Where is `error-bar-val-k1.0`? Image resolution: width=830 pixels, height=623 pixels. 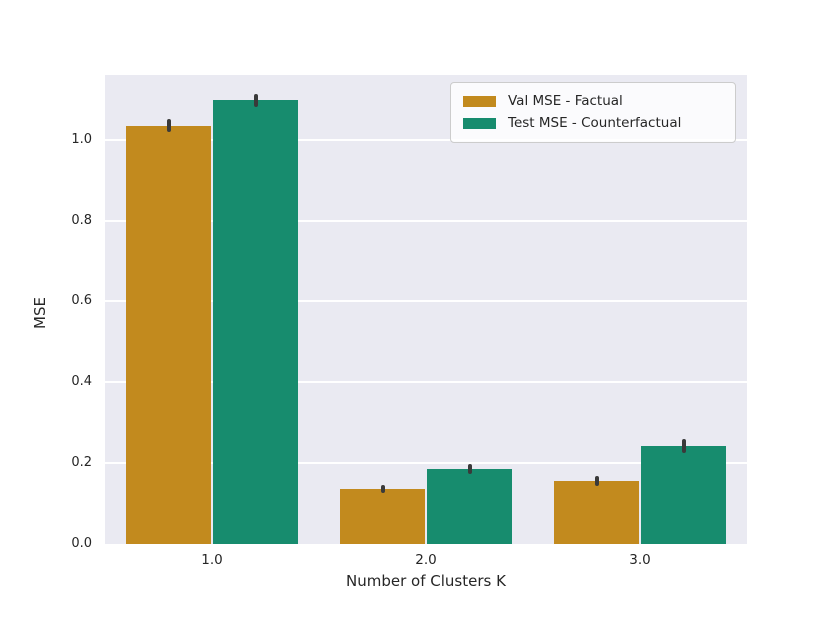 error-bar-val-k1.0 is located at coordinates (168, 125).